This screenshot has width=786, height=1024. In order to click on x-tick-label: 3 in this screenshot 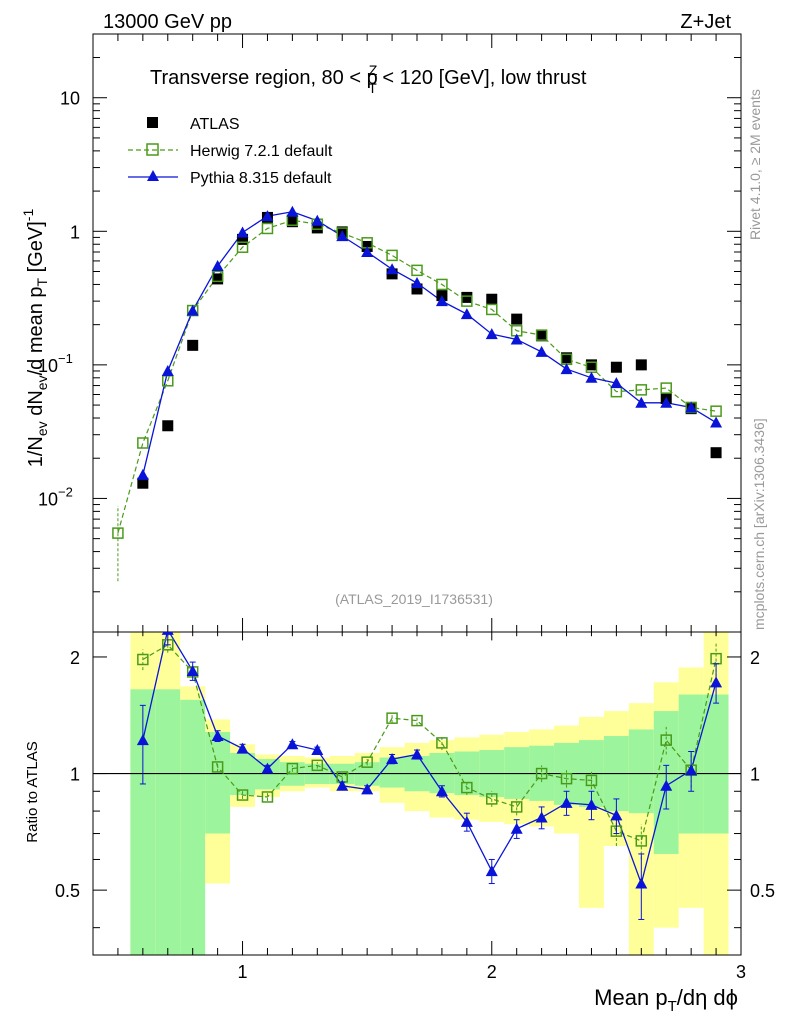, I will do `click(741, 972)`.